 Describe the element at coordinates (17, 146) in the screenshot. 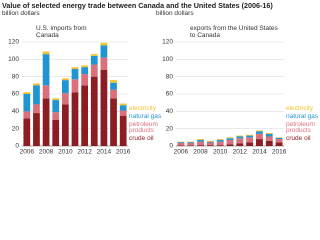

I see `y-tick-label: 0` at that location.